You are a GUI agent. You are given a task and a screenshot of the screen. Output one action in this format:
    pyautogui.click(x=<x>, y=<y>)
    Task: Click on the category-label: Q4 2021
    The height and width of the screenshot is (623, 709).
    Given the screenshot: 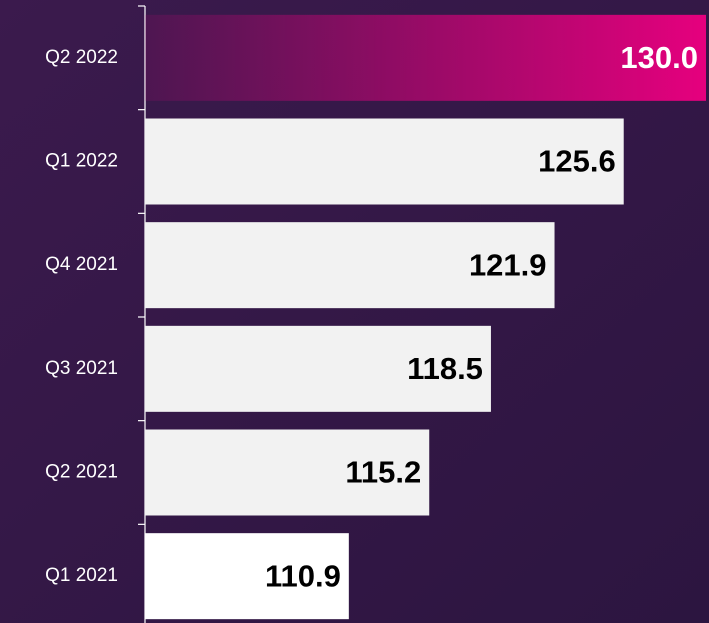 What is the action you would take?
    pyautogui.click(x=81, y=264)
    